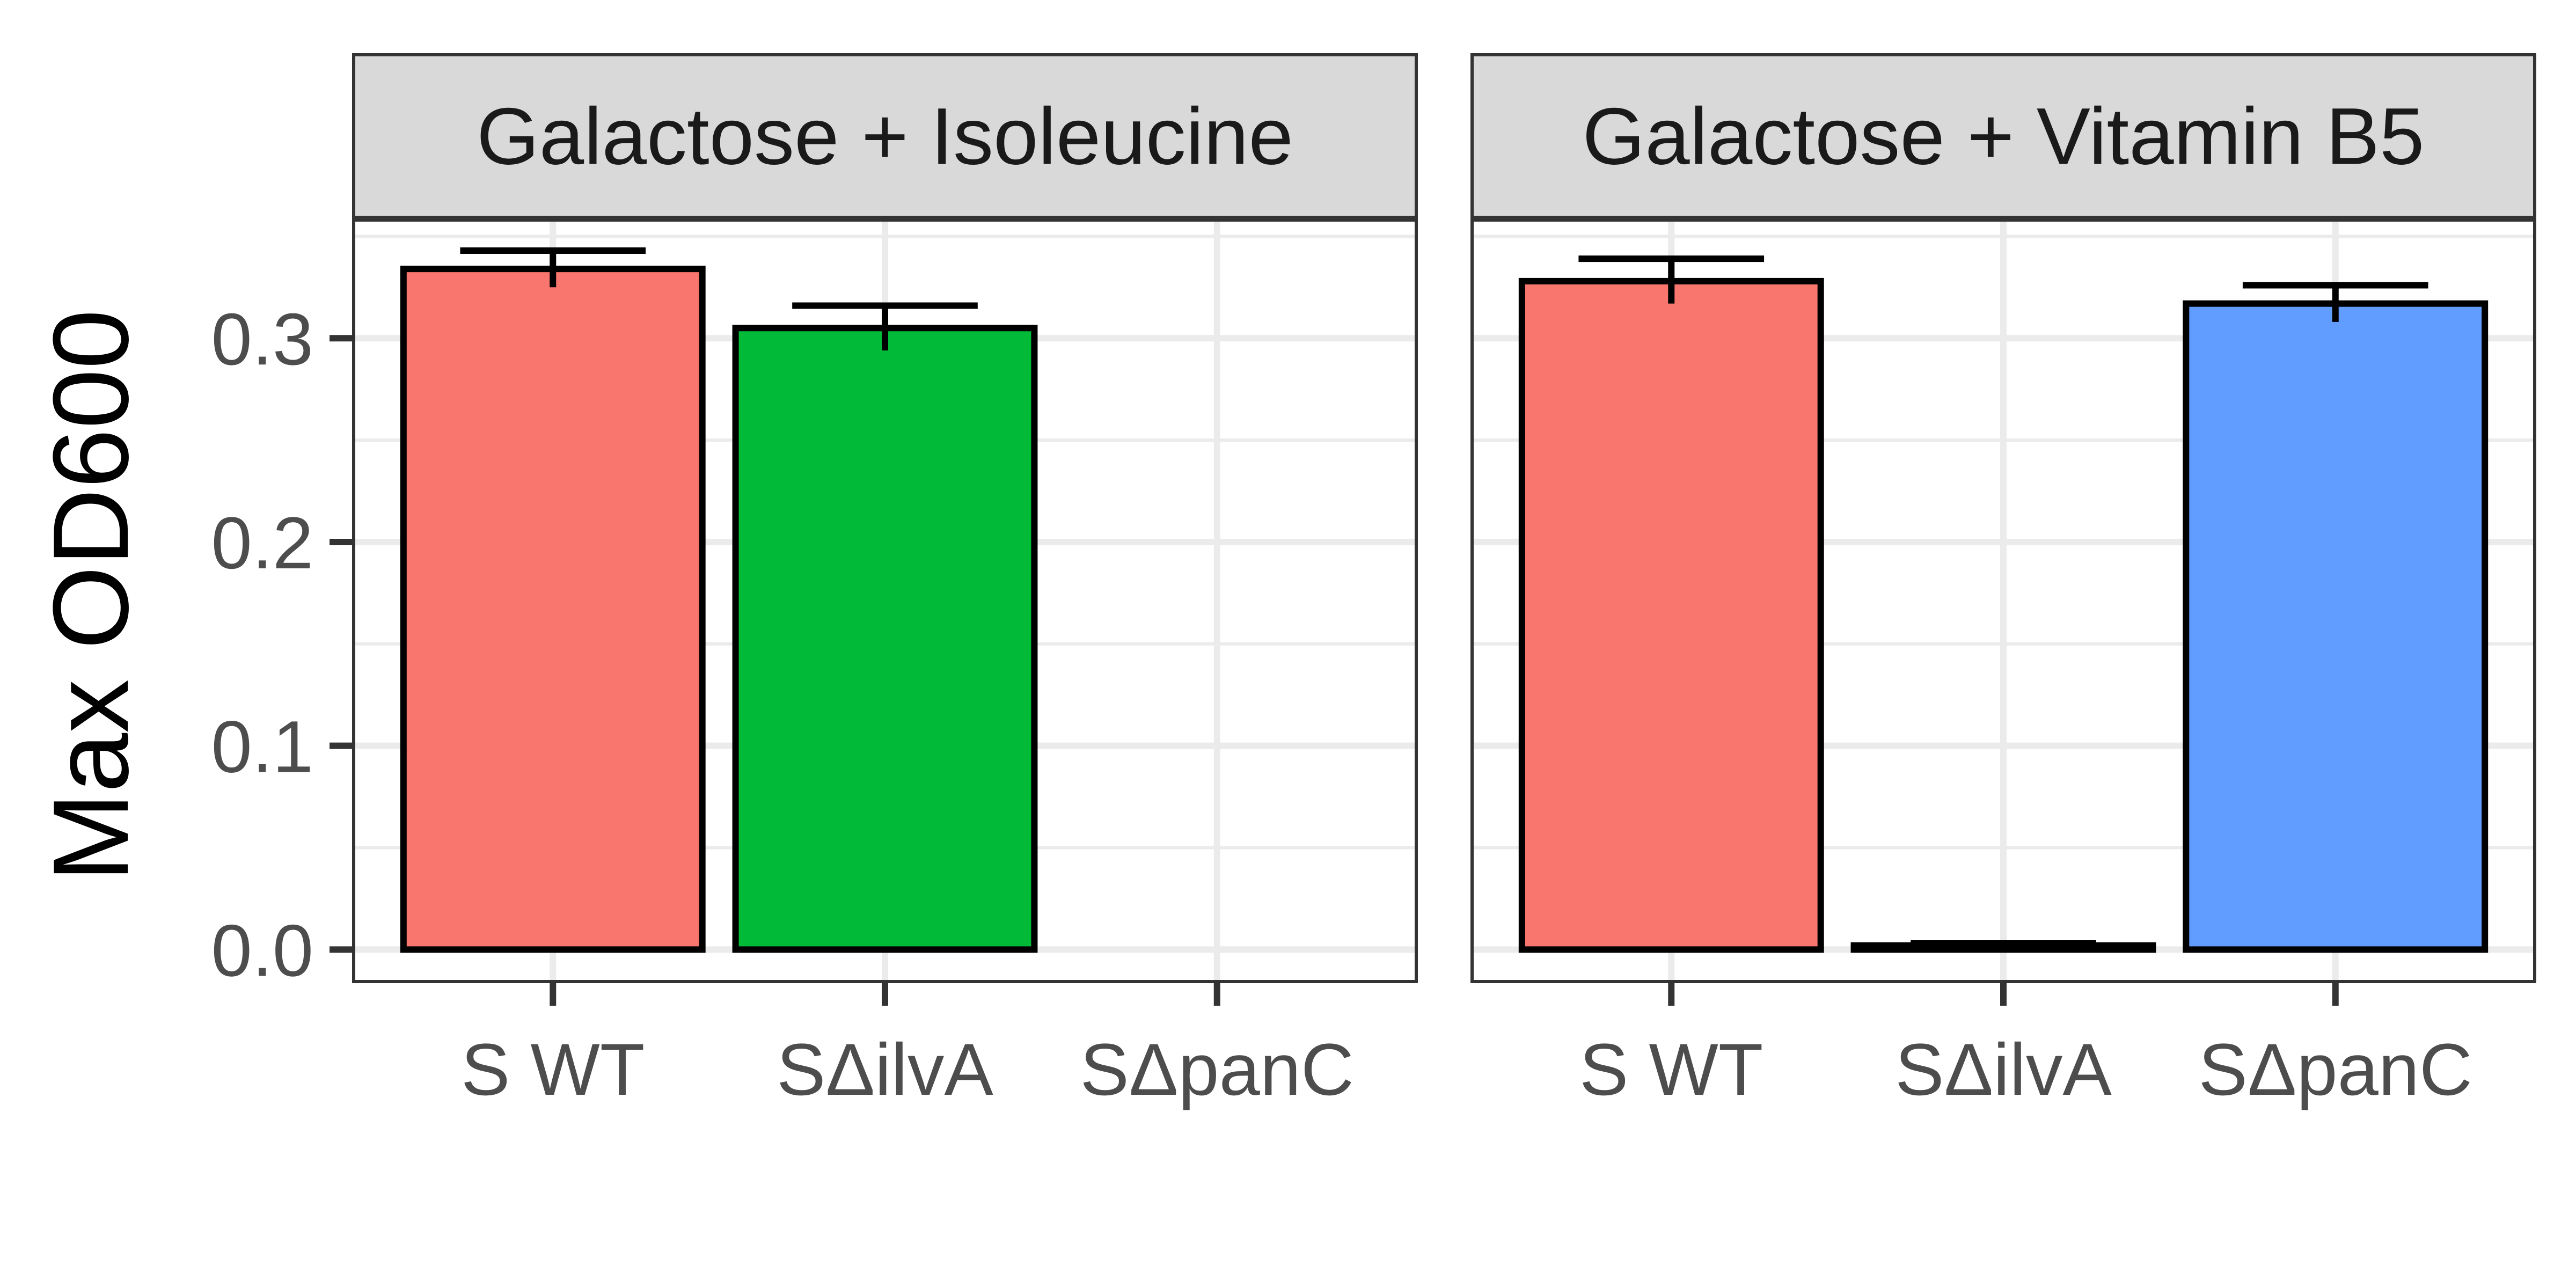 The width and height of the screenshot is (2576, 1288). What do you see at coordinates (262, 747) in the screenshot?
I see `y-tick-label: 0.1` at bounding box center [262, 747].